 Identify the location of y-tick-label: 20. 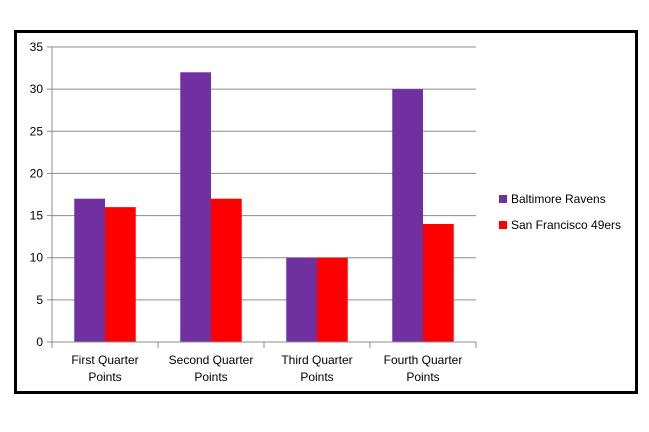
(37, 173).